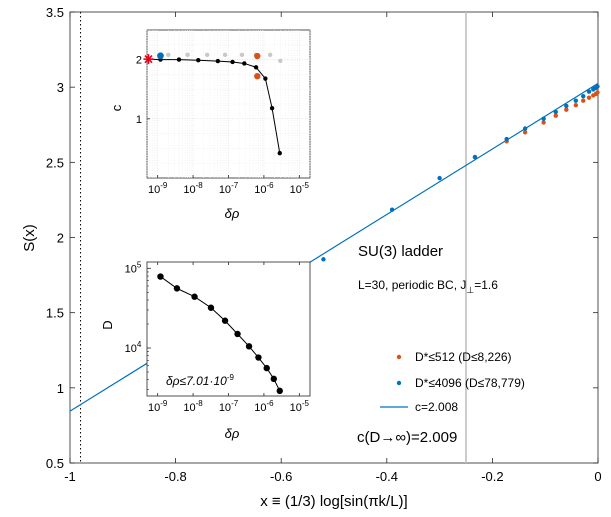  I want to click on inset-c-x-tick-label: 10⁻⁷, so click(229, 188).